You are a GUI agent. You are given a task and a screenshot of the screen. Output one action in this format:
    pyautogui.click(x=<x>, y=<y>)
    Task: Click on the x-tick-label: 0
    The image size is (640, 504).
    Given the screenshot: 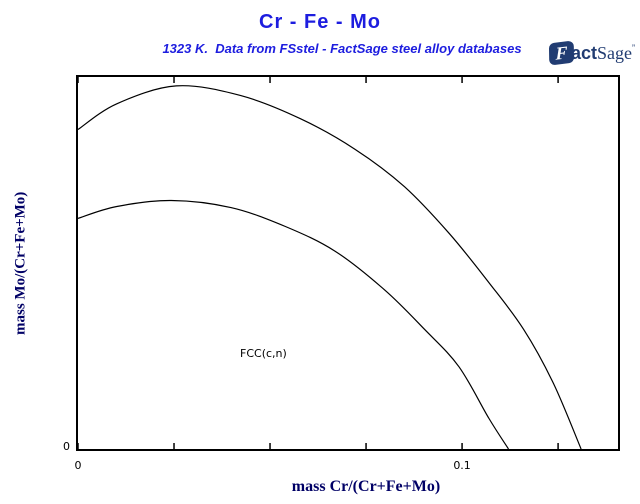 What is the action you would take?
    pyautogui.click(x=78, y=465)
    